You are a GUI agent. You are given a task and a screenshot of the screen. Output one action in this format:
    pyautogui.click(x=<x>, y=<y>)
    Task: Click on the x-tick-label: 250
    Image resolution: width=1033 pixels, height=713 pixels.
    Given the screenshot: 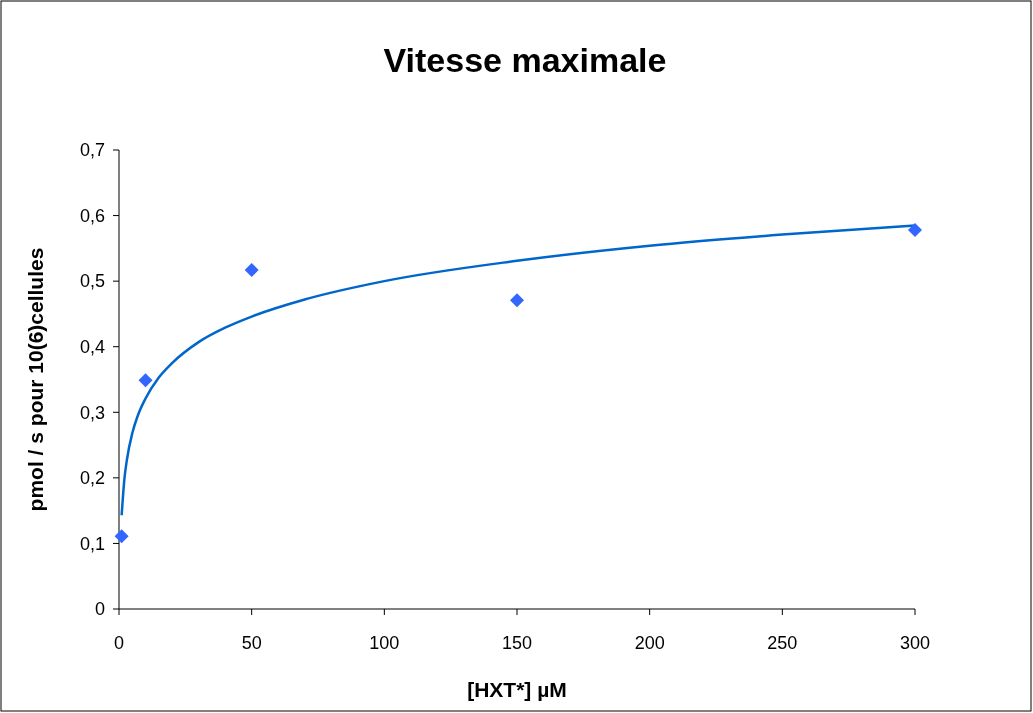 What is the action you would take?
    pyautogui.click(x=782, y=643)
    